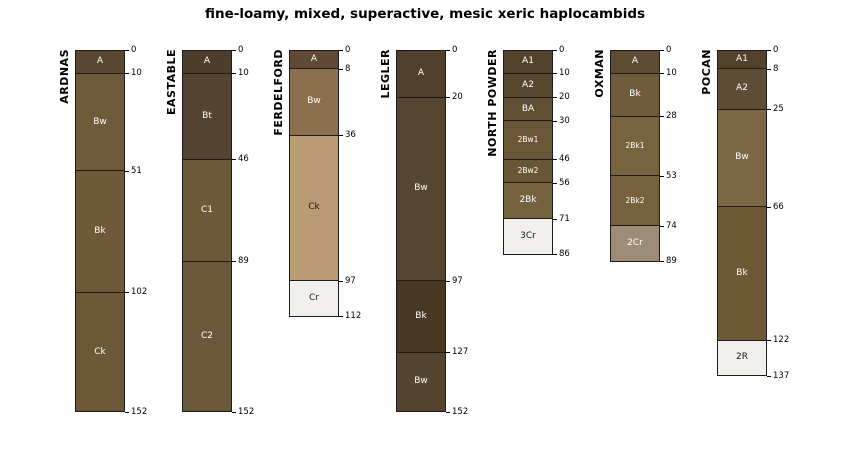 This screenshot has height=450, width=850. What do you see at coordinates (564, 120) in the screenshot?
I see `depth-label: 30` at bounding box center [564, 120].